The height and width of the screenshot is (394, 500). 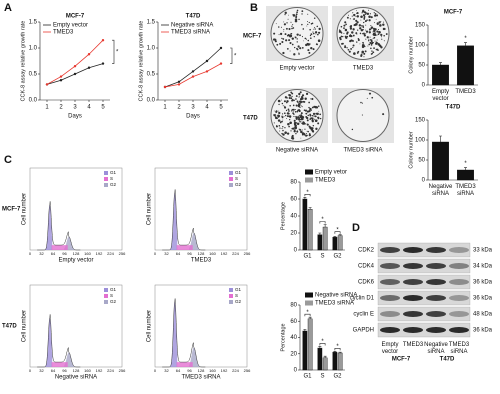 What do you see at coordinates (413, 345) in the screenshot?
I see `lane-label: TMED3` at bounding box center [413, 345].